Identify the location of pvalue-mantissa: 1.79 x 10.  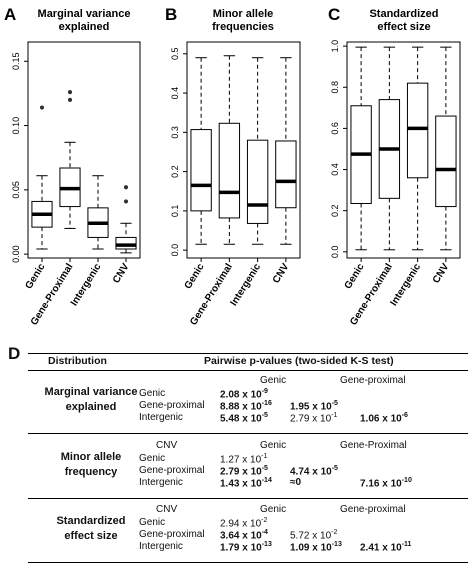
(241, 548).